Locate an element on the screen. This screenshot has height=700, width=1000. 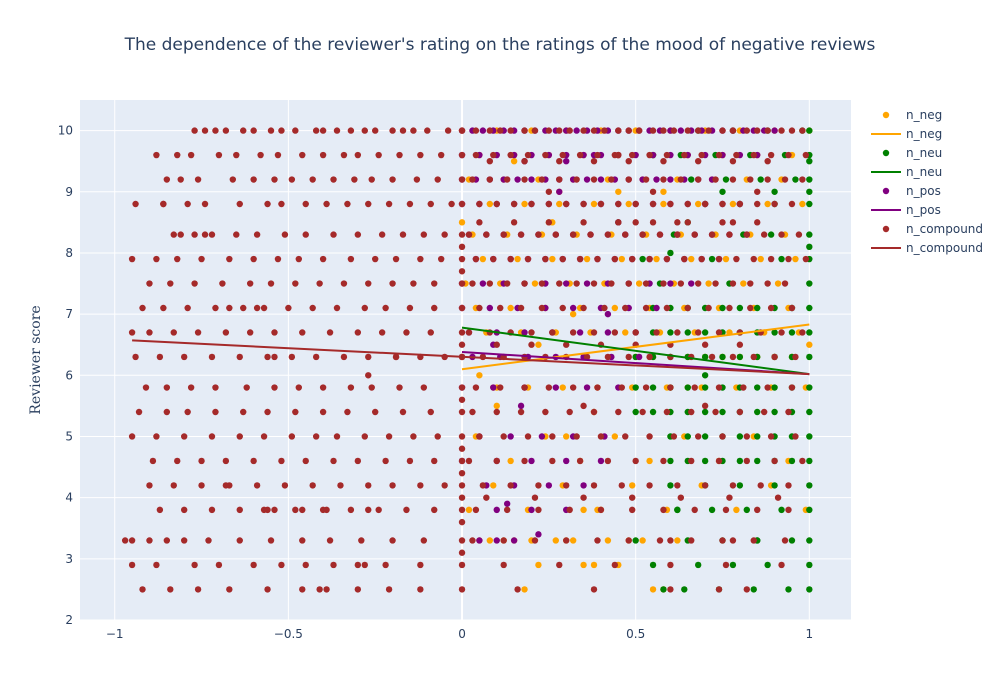
legend-item-n_neg-markers: n_neg is located at coordinates (912, 115).